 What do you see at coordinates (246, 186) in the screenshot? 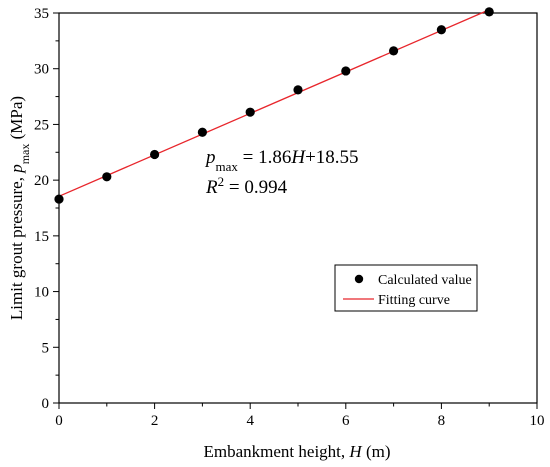
I see `r-squared: R2 = 0.994` at bounding box center [246, 186].